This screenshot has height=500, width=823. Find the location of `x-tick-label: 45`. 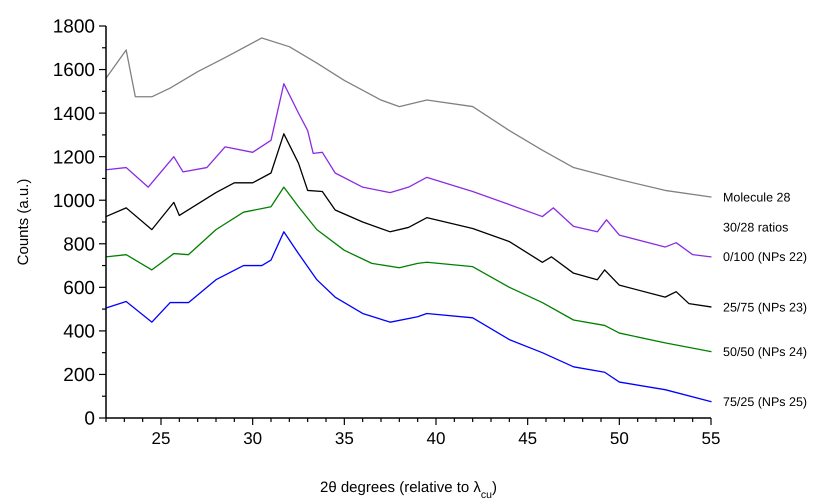

x-tick-label: 45 is located at coordinates (528, 438).